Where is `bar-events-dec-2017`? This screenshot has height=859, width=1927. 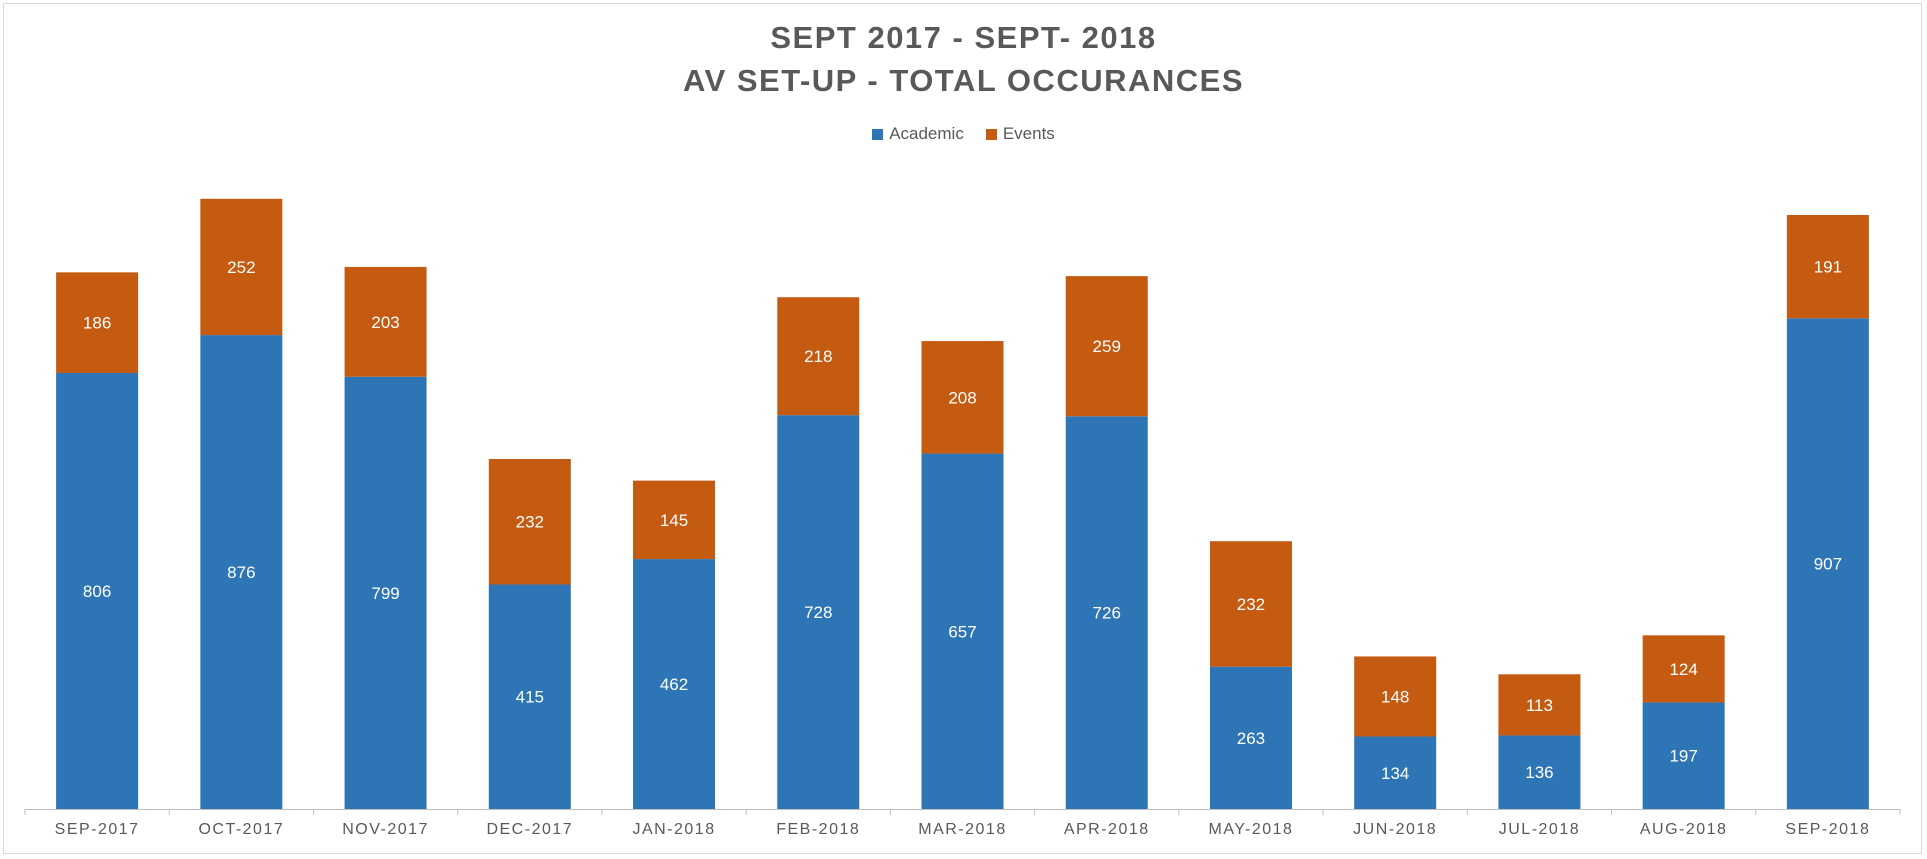
bar-events-dec-2017 is located at coordinates (529, 521).